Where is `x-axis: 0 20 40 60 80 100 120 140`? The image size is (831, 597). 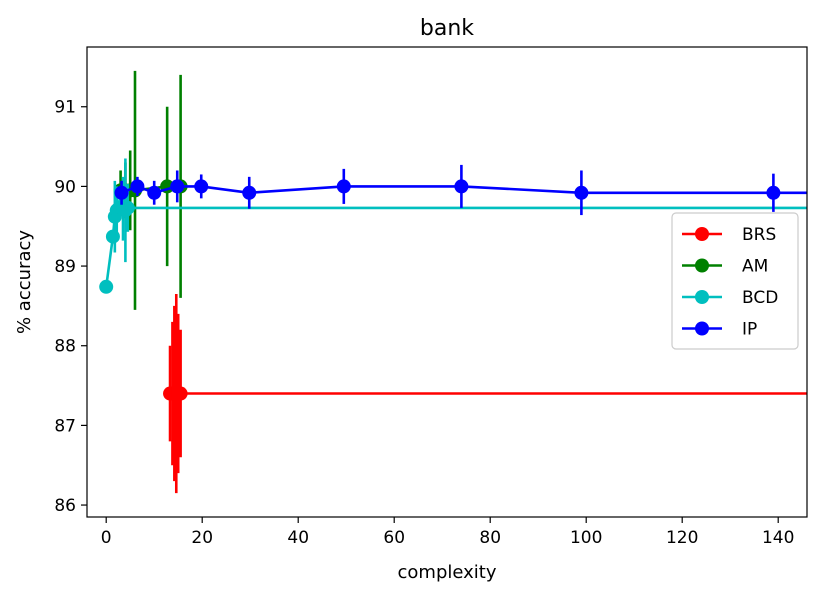 x-axis: 0 20 40 60 80 100 120 140 is located at coordinates (447, 532).